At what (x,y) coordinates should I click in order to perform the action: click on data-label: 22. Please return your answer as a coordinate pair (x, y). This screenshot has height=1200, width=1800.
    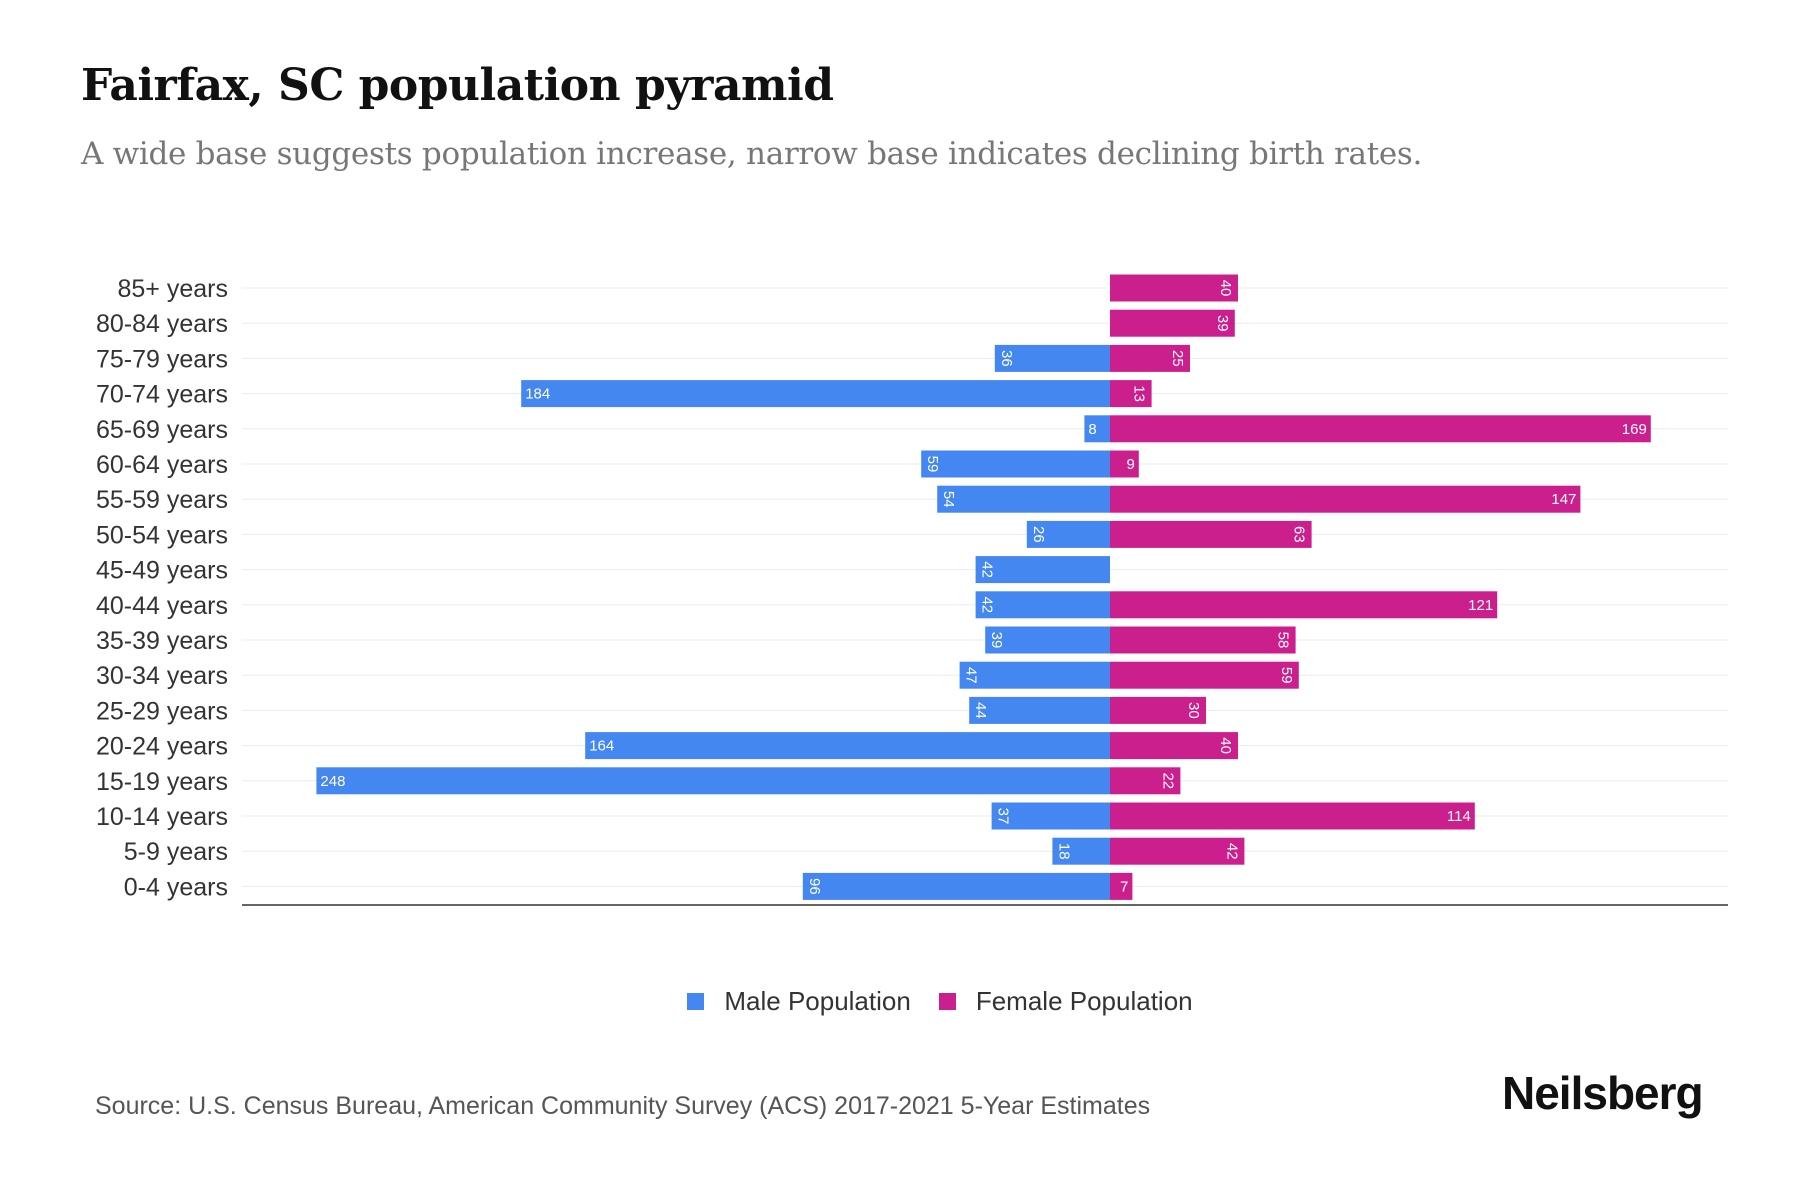
    Looking at the image, I should click on (1167, 780).